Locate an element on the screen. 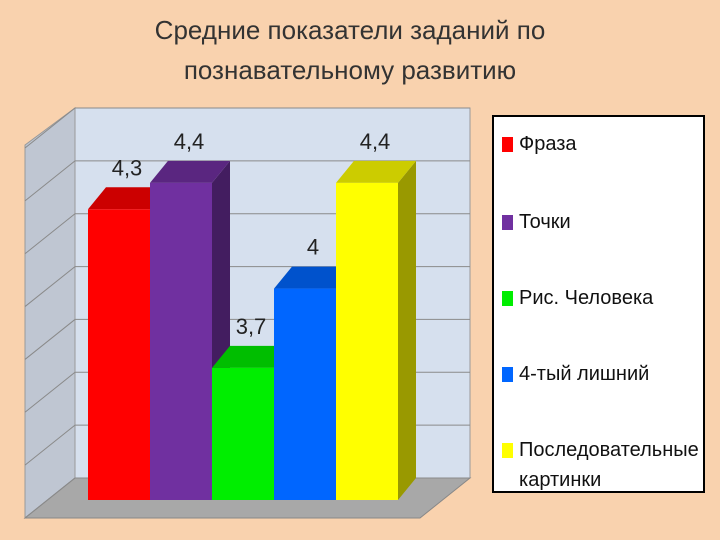 The height and width of the screenshot is (540, 720). value-label: 4,3 is located at coordinates (127, 167).